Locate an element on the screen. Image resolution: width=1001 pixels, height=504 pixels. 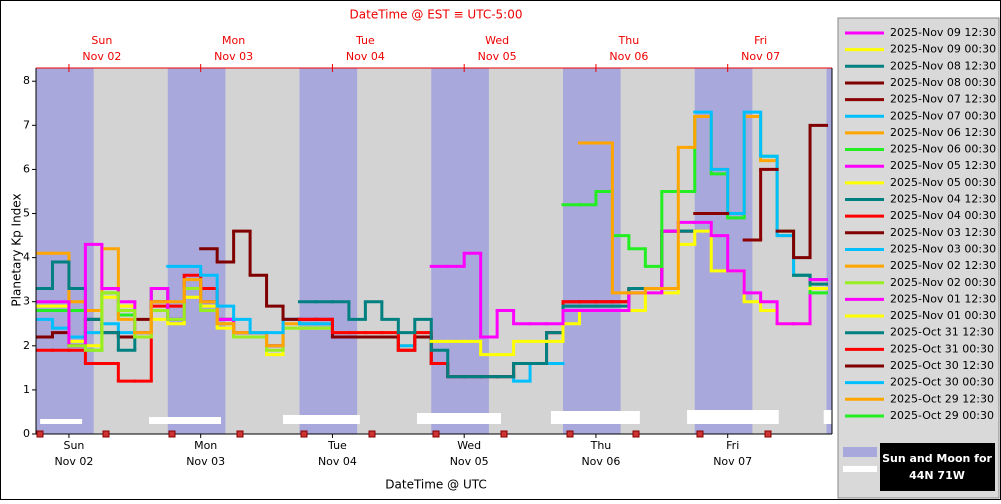
legend-label: 2025-Nov 04 12:30 is located at coordinates (943, 199).